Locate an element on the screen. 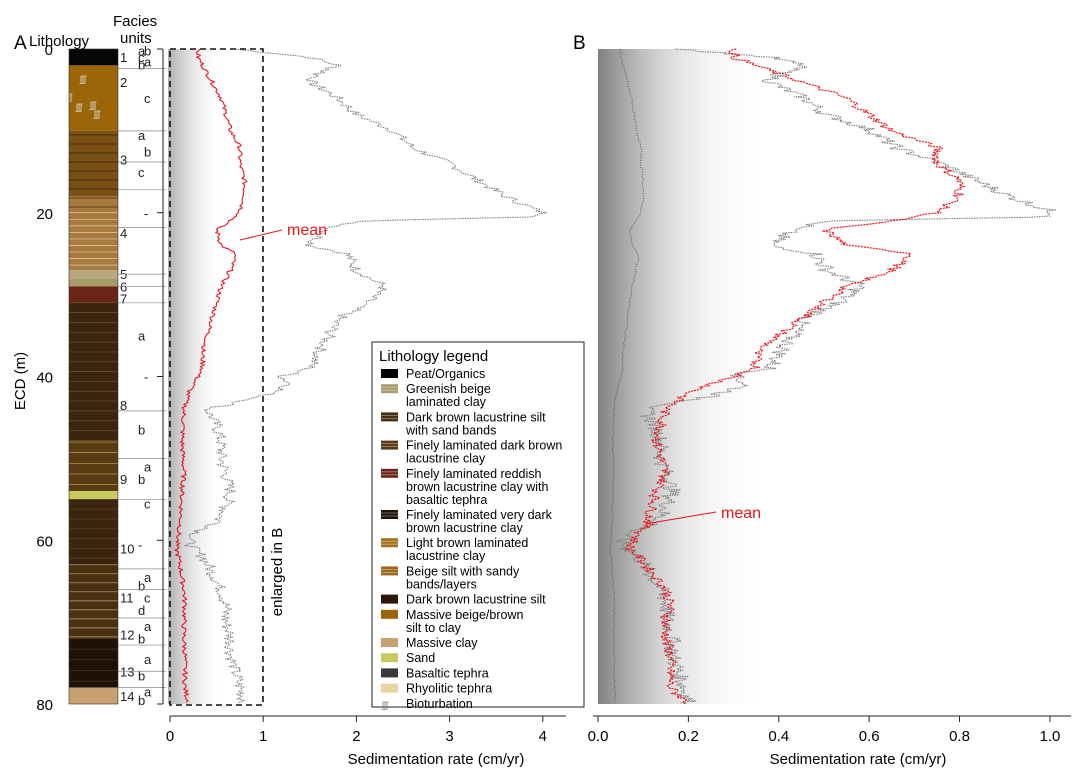  panel-b-x-tick-label: 0.4 is located at coordinates (778, 736).